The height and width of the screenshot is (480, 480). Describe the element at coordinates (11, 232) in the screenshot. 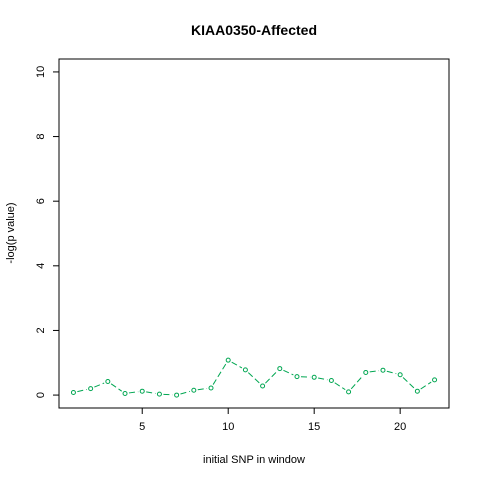

I see `y-axis-label: -log(p value)` at that location.